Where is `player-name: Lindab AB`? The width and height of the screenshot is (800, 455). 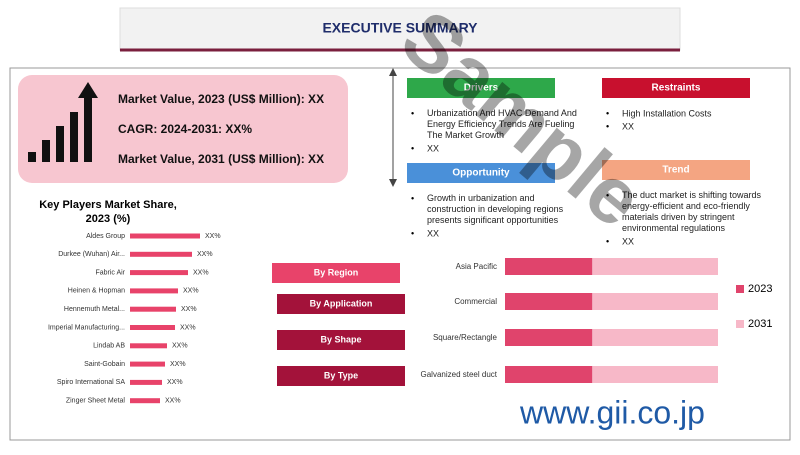
player-name: Lindab AB is located at coordinates (109, 346).